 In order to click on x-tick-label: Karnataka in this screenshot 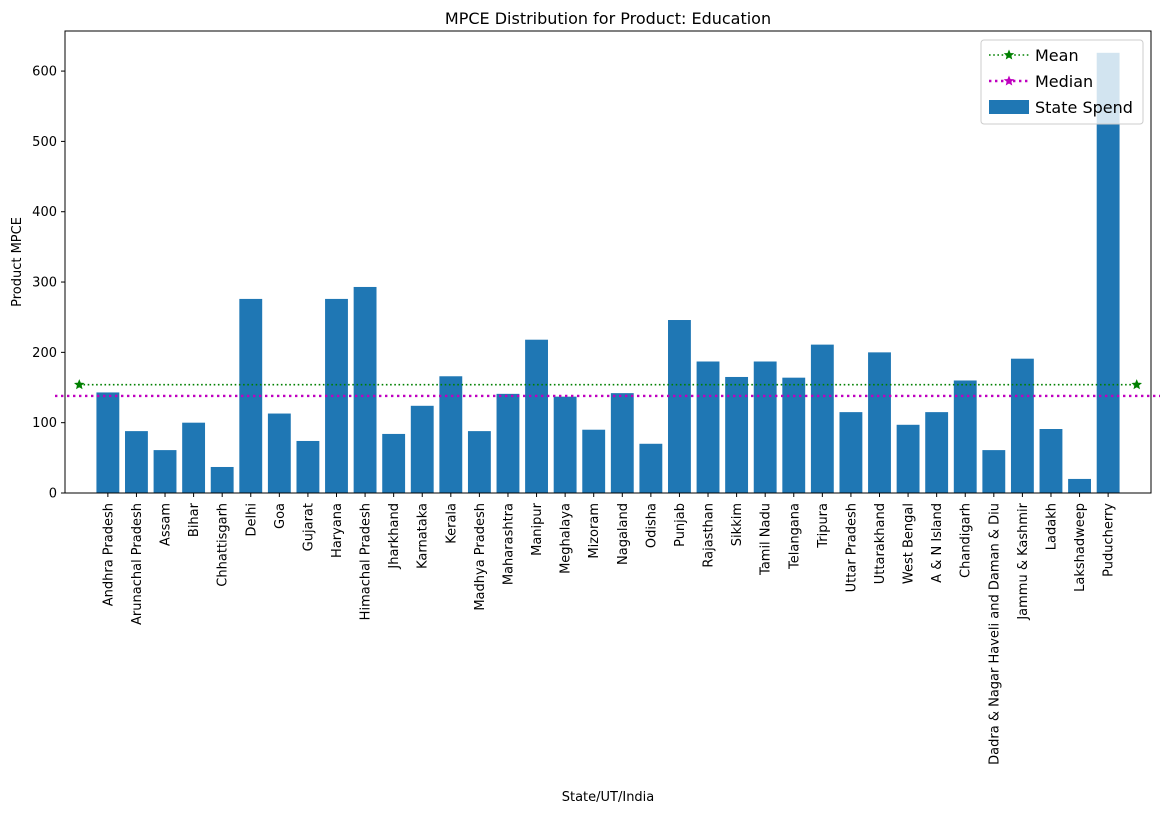, I will do `click(423, 536)`.